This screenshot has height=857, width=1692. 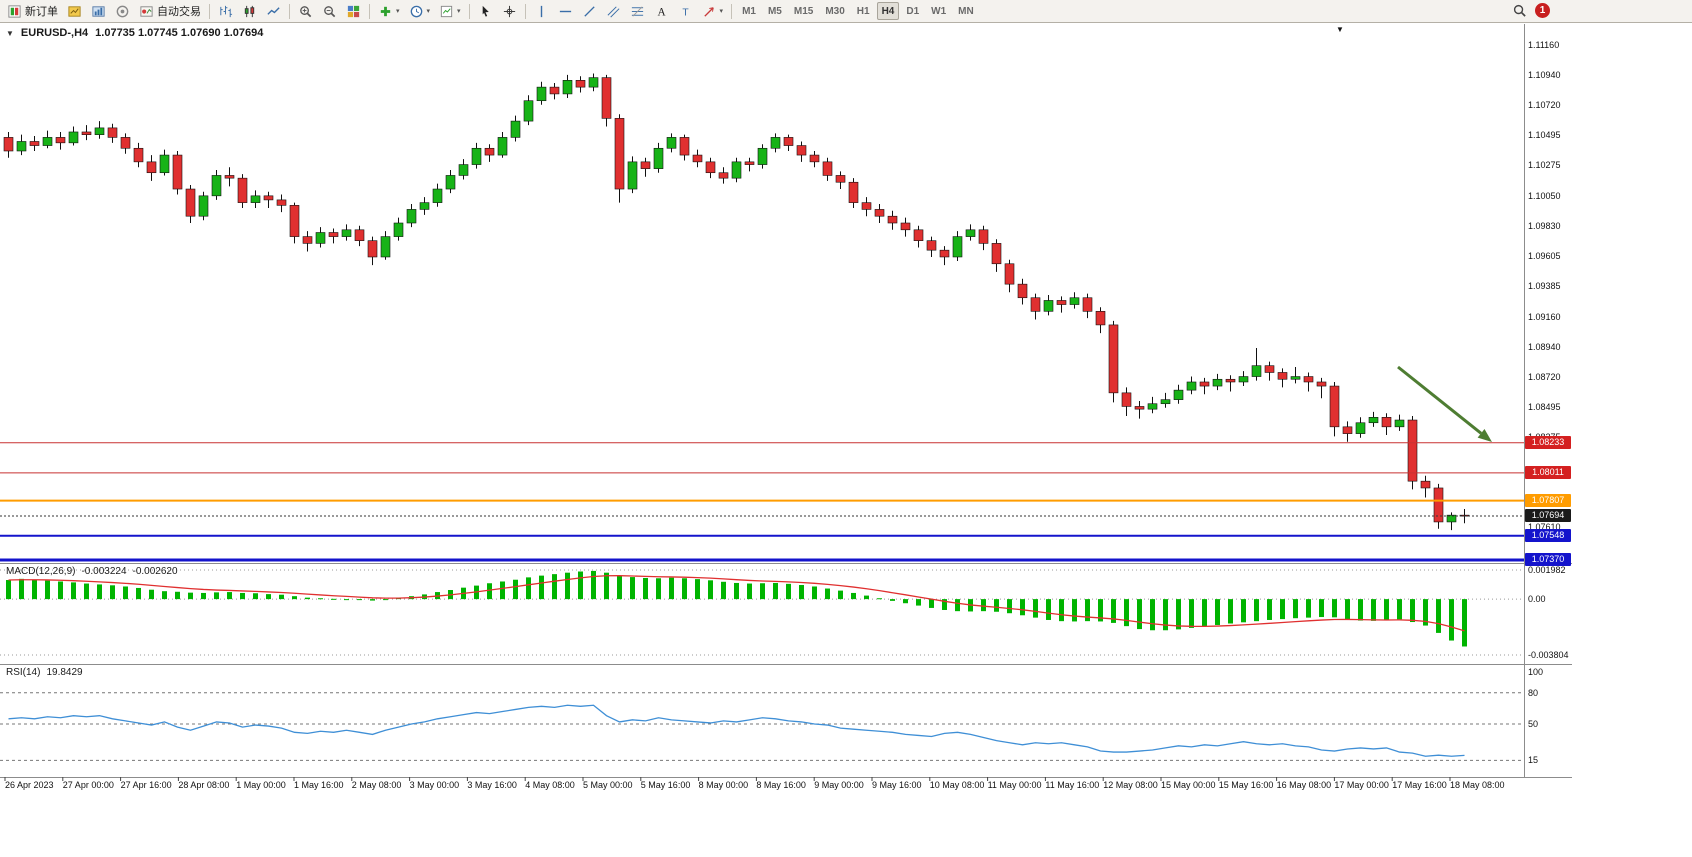 I want to click on zoom-in-icon, so click(x=306, y=11).